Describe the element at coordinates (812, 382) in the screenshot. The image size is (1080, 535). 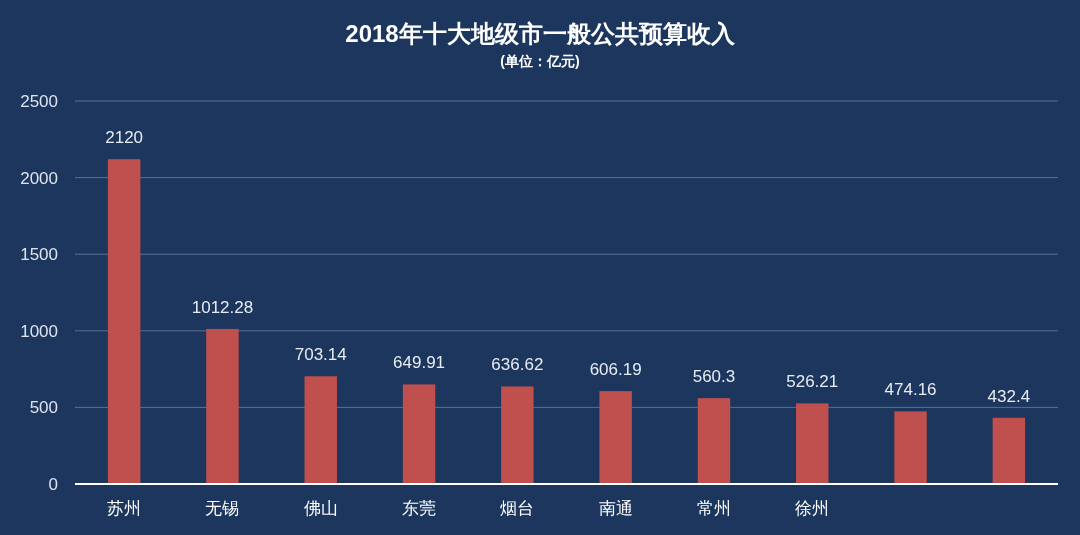
I see `data-label: 526.21` at that location.